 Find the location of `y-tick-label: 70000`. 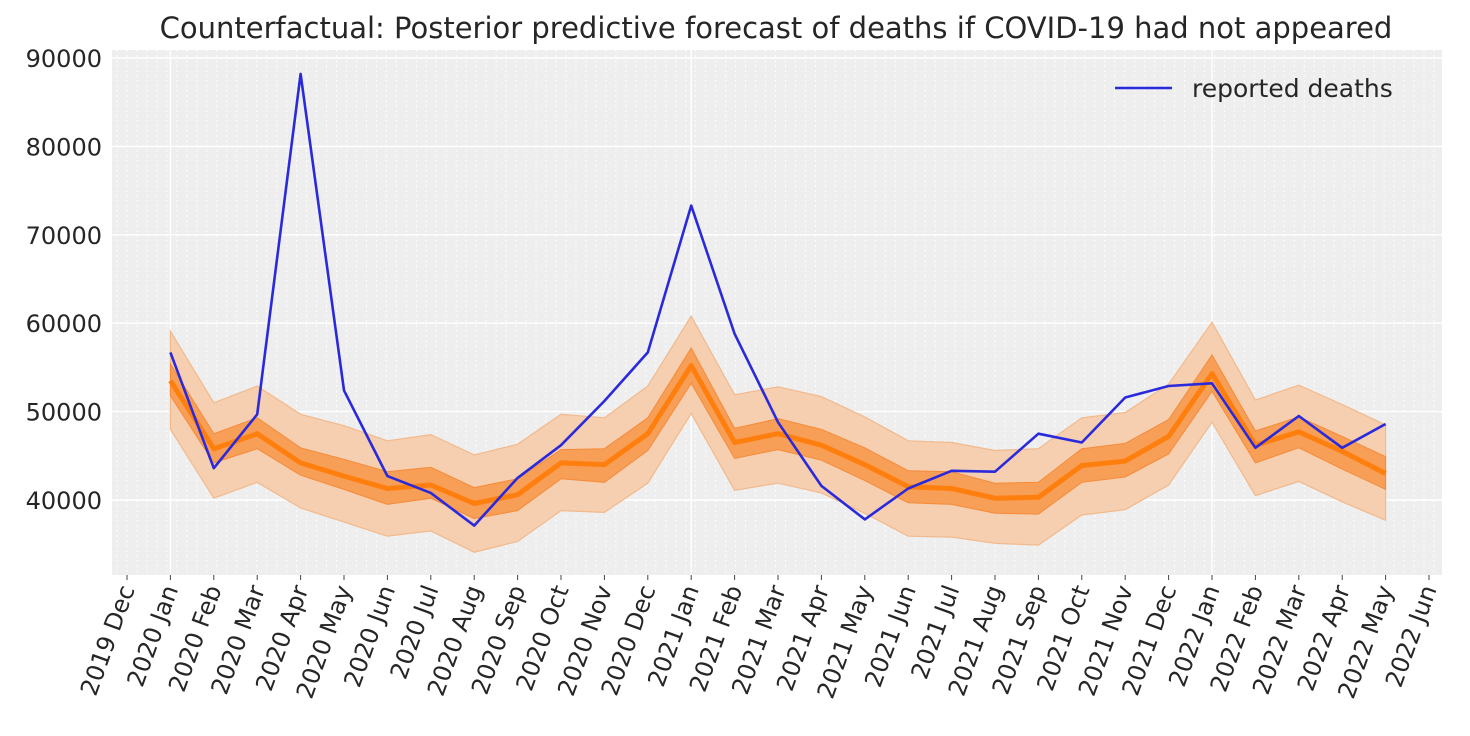

y-tick-label: 70000 is located at coordinates (64, 236).